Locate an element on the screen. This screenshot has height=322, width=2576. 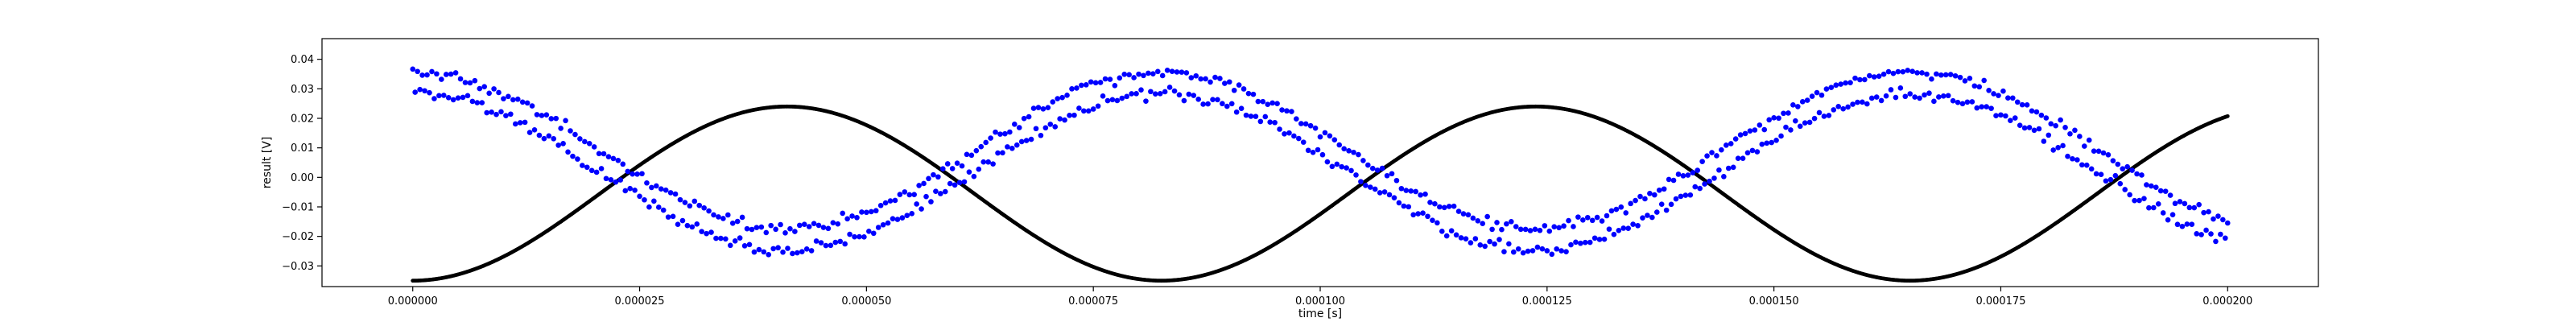
x-tick-label: 0.000125 is located at coordinates (1547, 301).